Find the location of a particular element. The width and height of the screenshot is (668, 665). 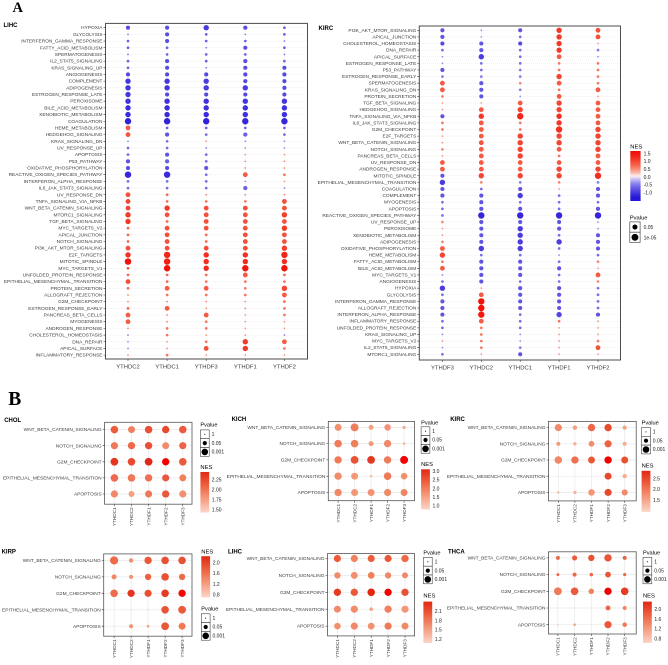

svg-text: GLYCOLYSIS is located at coordinates (402, 295).